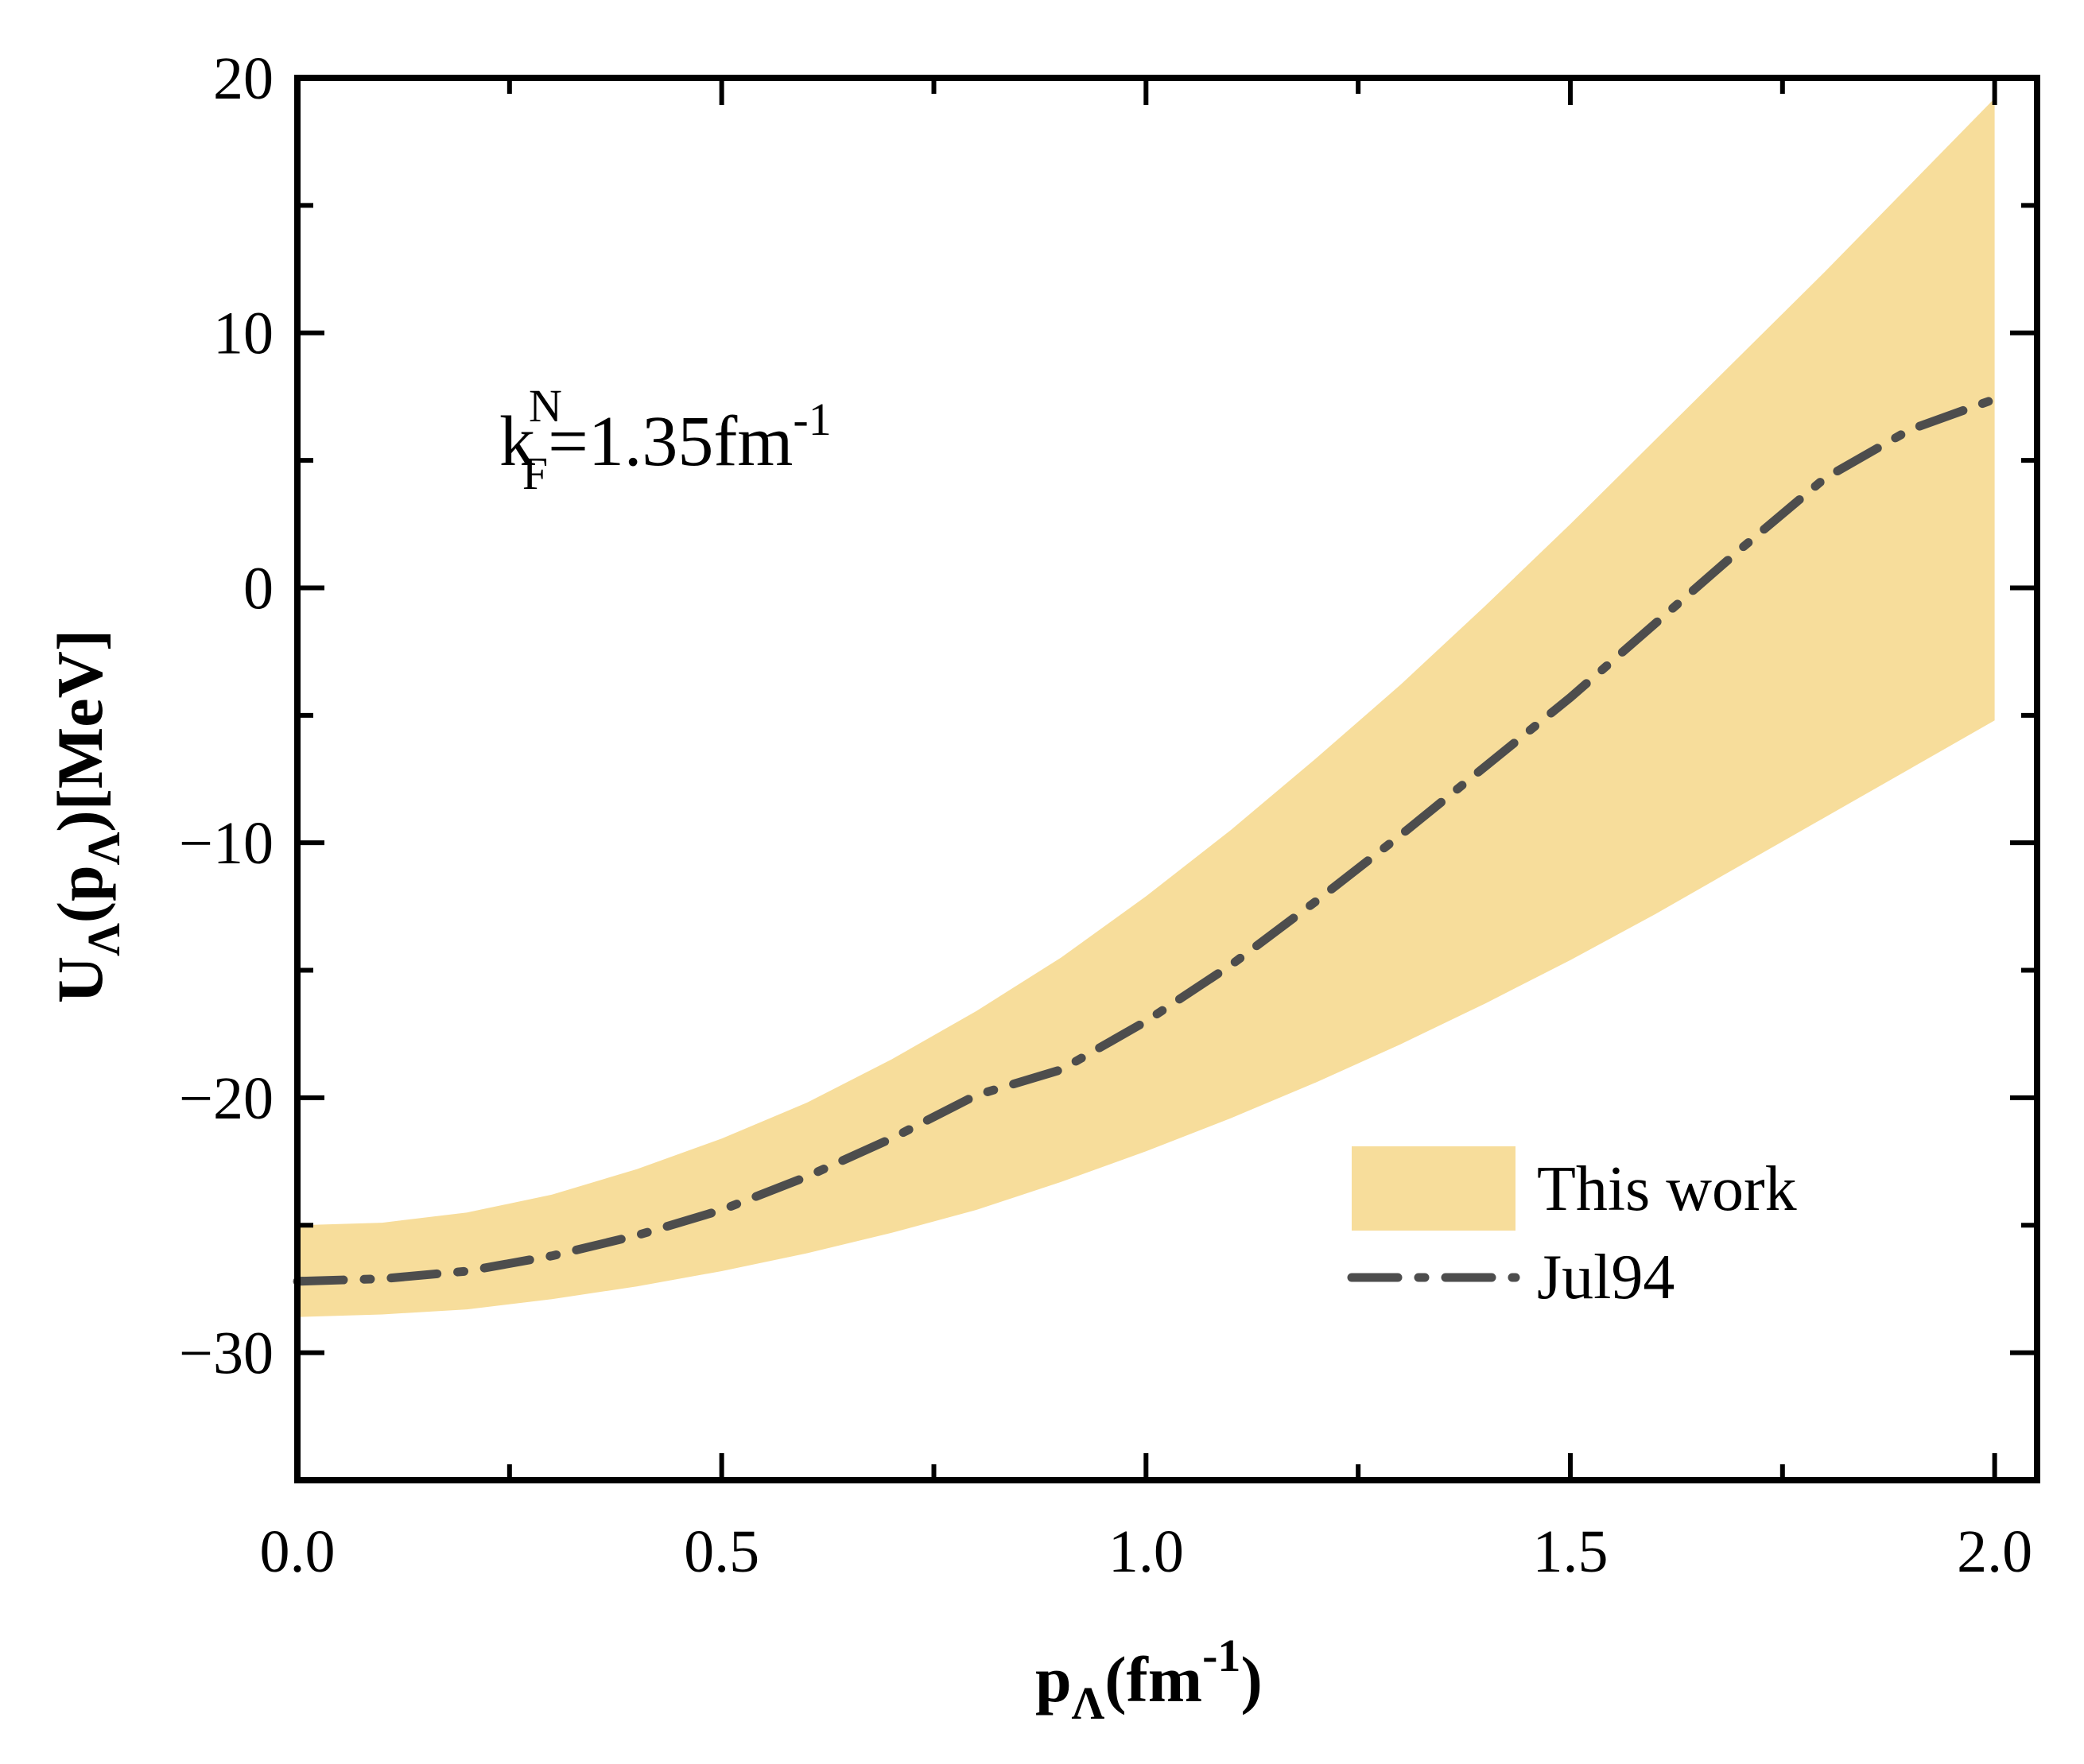  What do you see at coordinates (226, 716) in the screenshot?
I see `y-axis-tick-labels: −30 −20 −10 0 10 20` at bounding box center [226, 716].